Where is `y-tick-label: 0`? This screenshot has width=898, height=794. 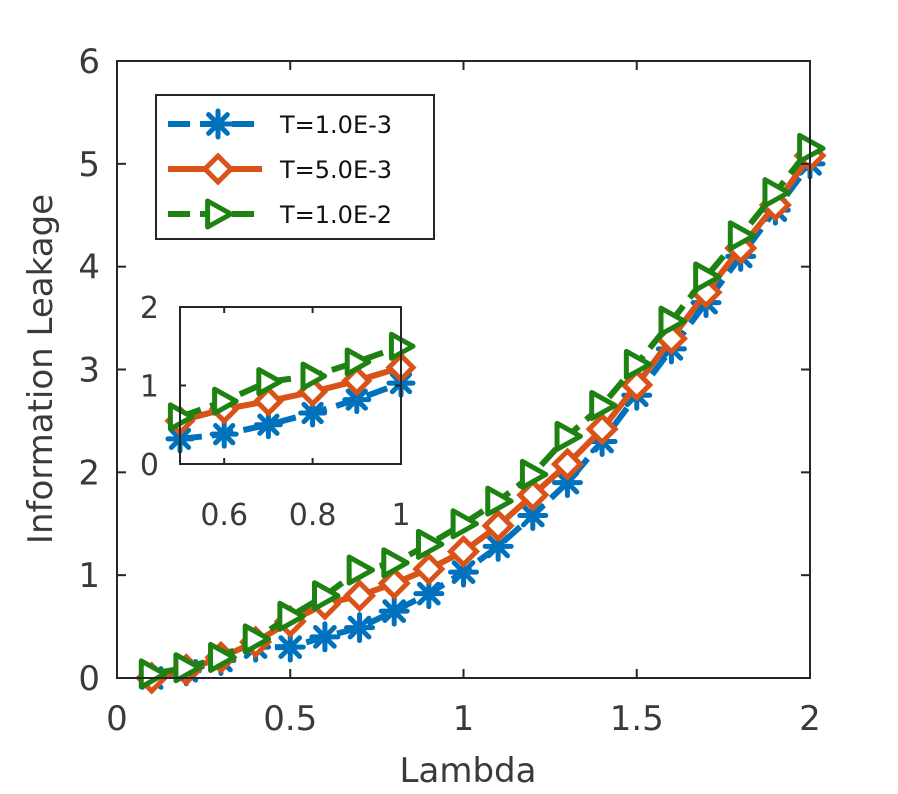
y-tick-label: 0 is located at coordinates (89, 679).